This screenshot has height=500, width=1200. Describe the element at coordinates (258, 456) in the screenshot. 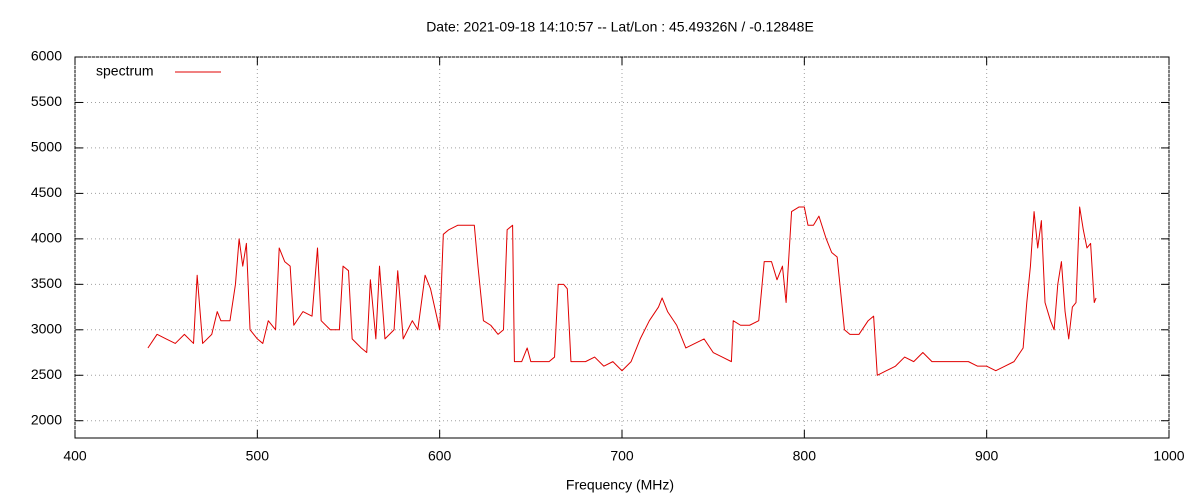

I see `x-tick-label: 500` at that location.